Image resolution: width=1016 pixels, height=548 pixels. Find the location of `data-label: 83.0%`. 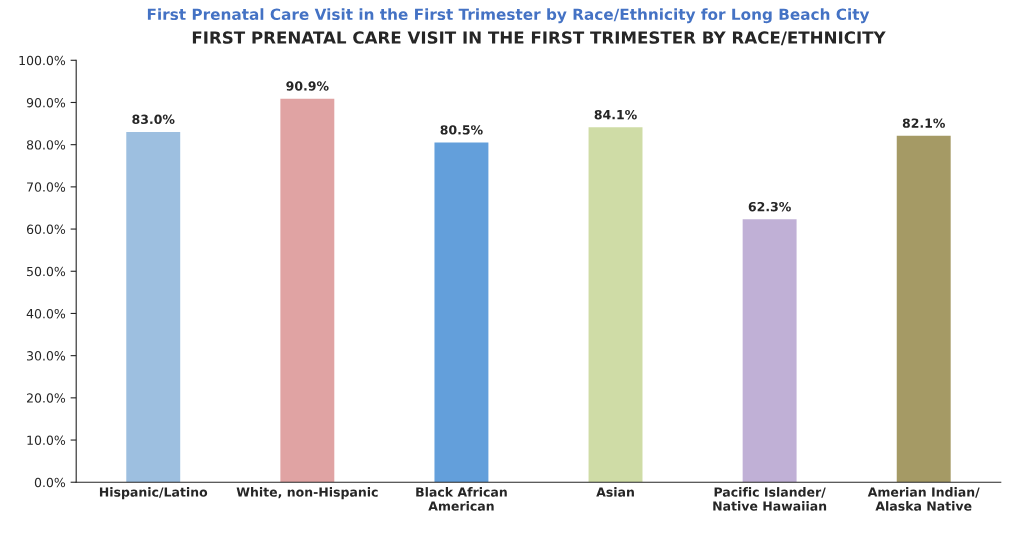

data-label: 83.0% is located at coordinates (153, 119).